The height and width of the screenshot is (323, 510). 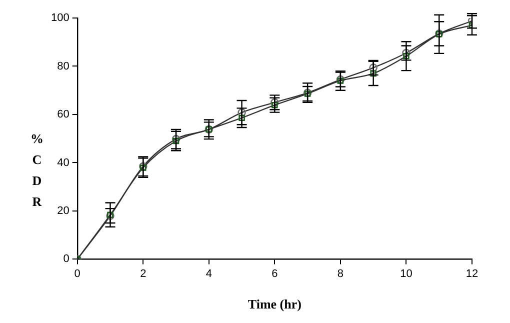 What do you see at coordinates (63, 66) in the screenshot?
I see `y-tick-label: 80` at bounding box center [63, 66].